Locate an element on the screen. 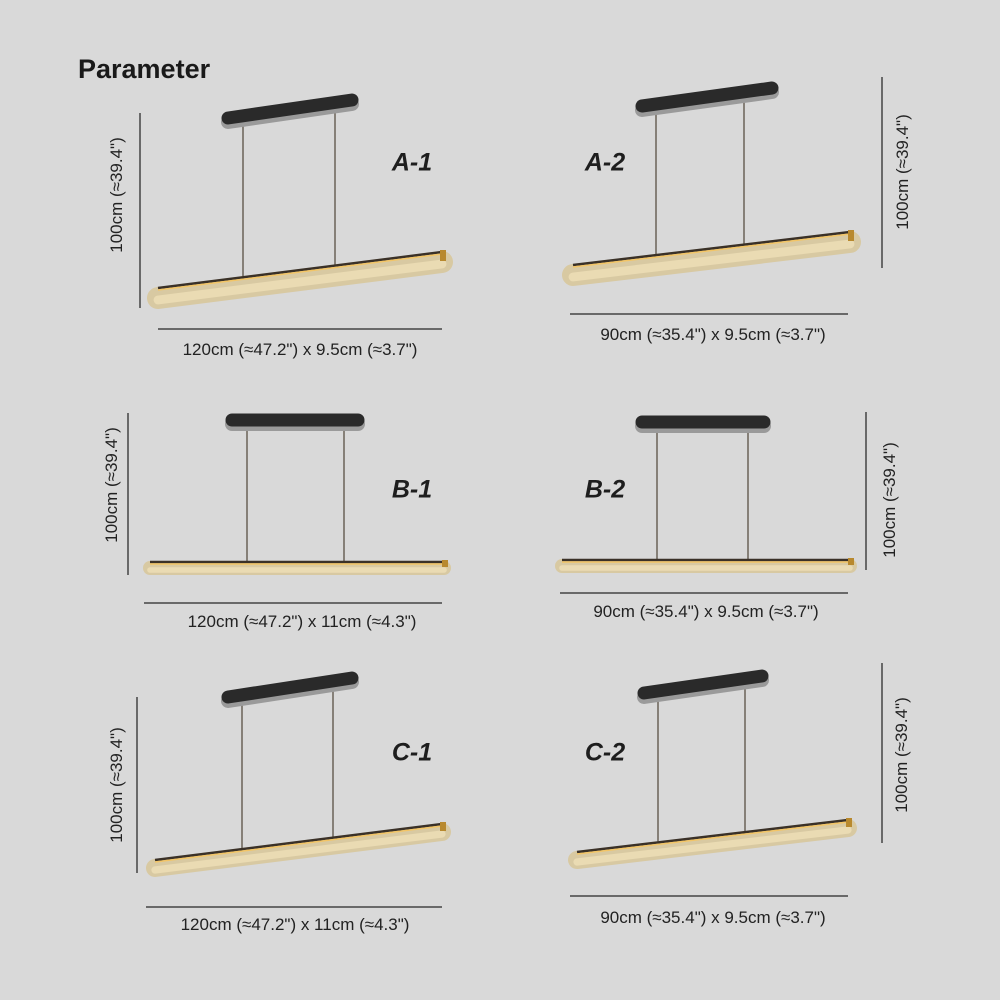  model-label: C-1 is located at coordinates (412, 752).